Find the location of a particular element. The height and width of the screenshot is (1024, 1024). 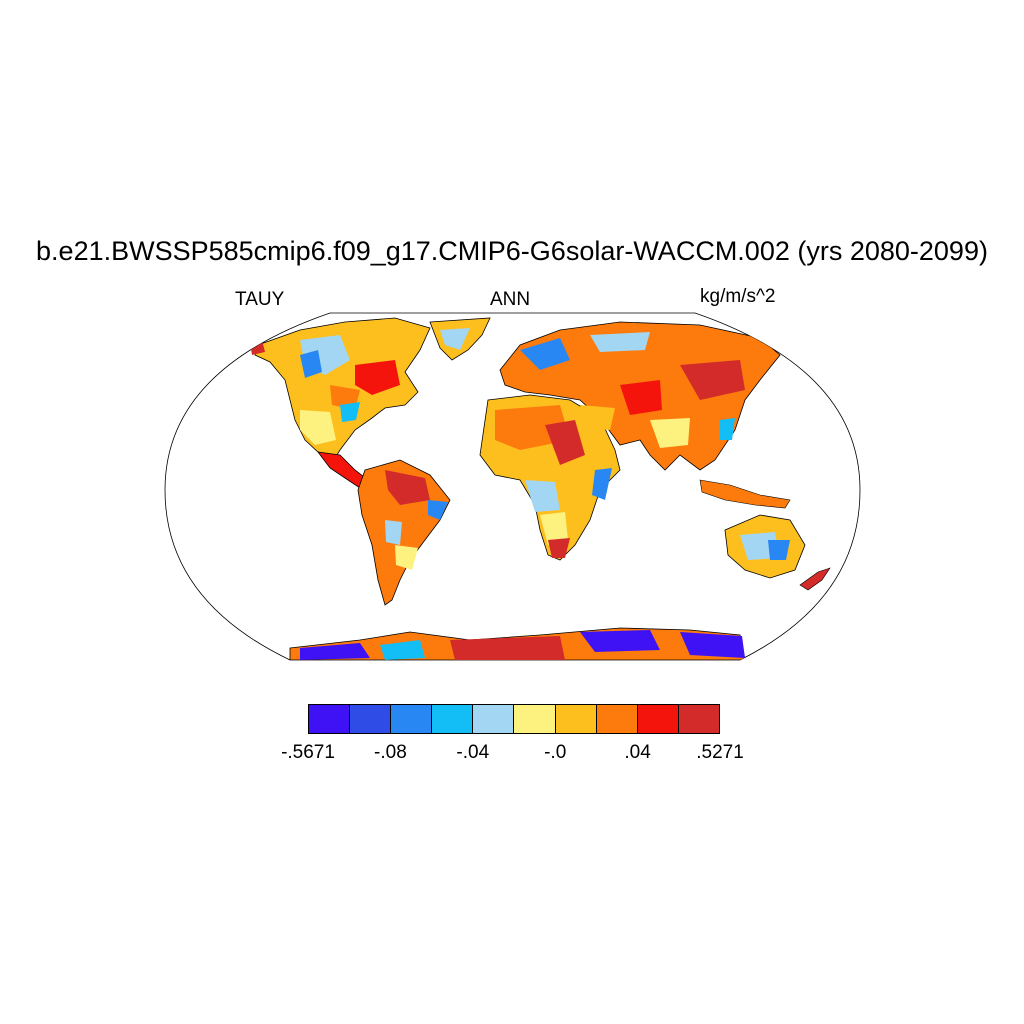

colorbar is located at coordinates (514, 719).